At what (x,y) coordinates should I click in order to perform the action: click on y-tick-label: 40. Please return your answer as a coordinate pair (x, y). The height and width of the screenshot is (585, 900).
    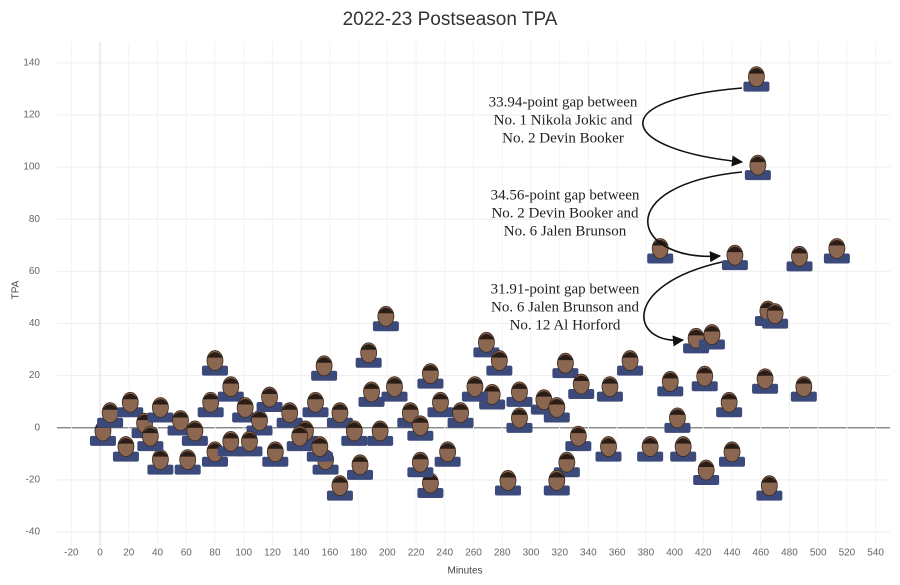
    Looking at the image, I should click on (35, 323).